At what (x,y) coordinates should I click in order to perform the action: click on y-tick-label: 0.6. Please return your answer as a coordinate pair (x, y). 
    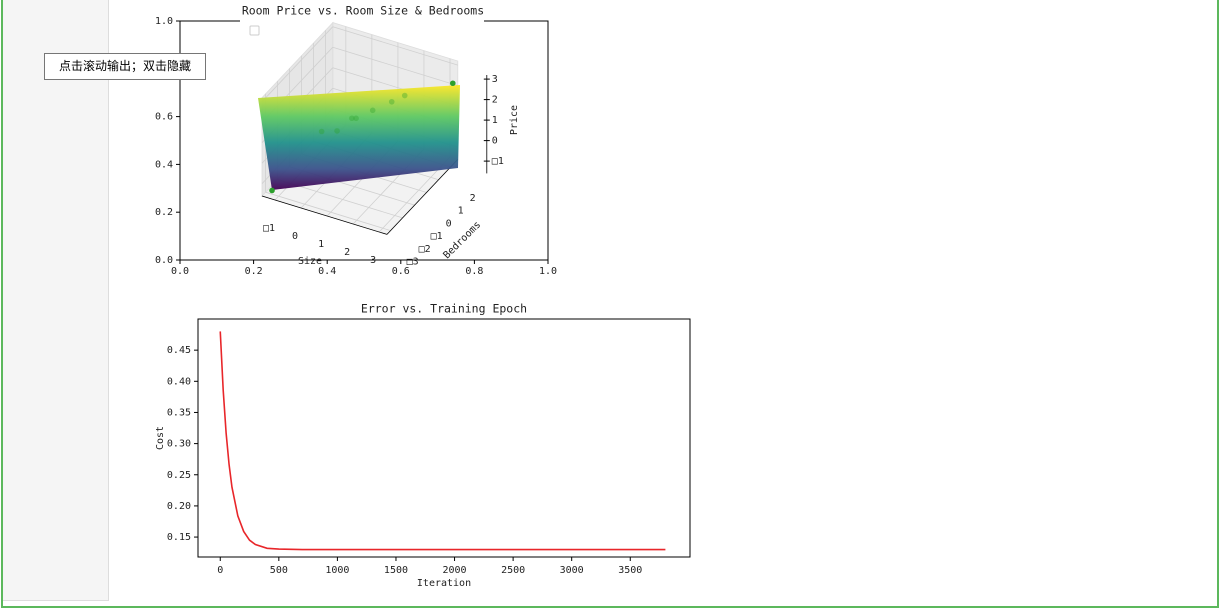
    Looking at the image, I should click on (164, 117).